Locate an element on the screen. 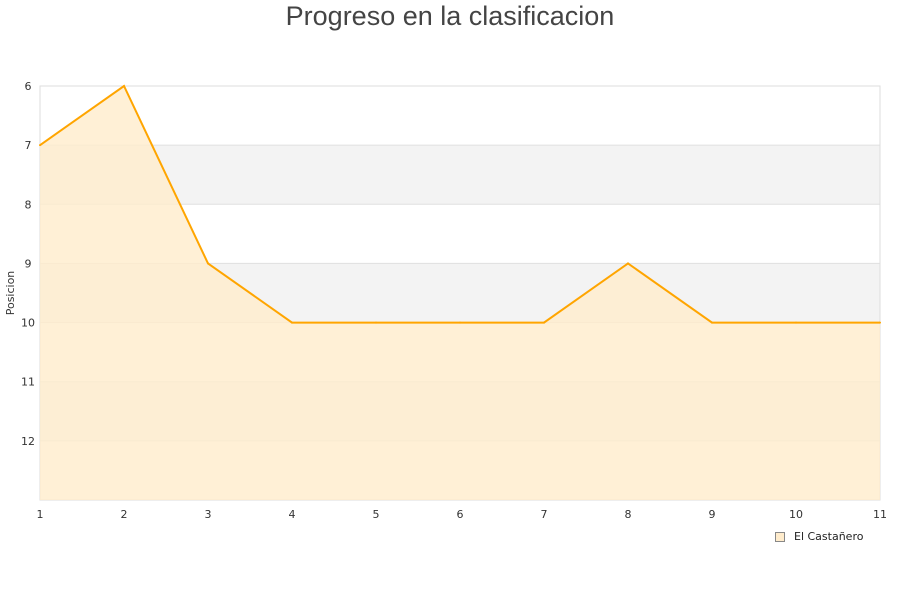 This screenshot has width=900, height=600. x-tick-label: 2 is located at coordinates (124, 514).